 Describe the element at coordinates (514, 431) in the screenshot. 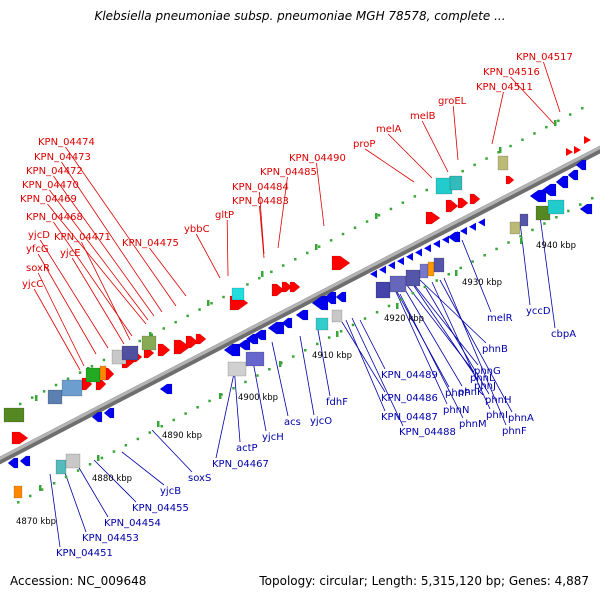

I see `reverse-gene-label: phnF` at that location.